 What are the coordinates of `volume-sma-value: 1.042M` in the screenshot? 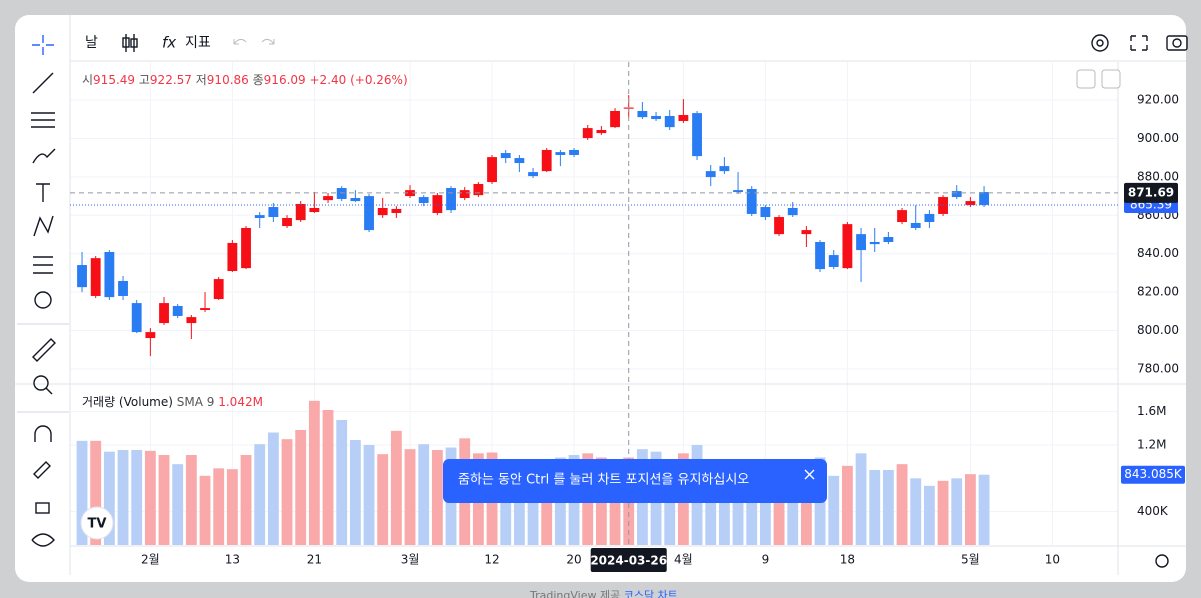 It's located at (240, 402).